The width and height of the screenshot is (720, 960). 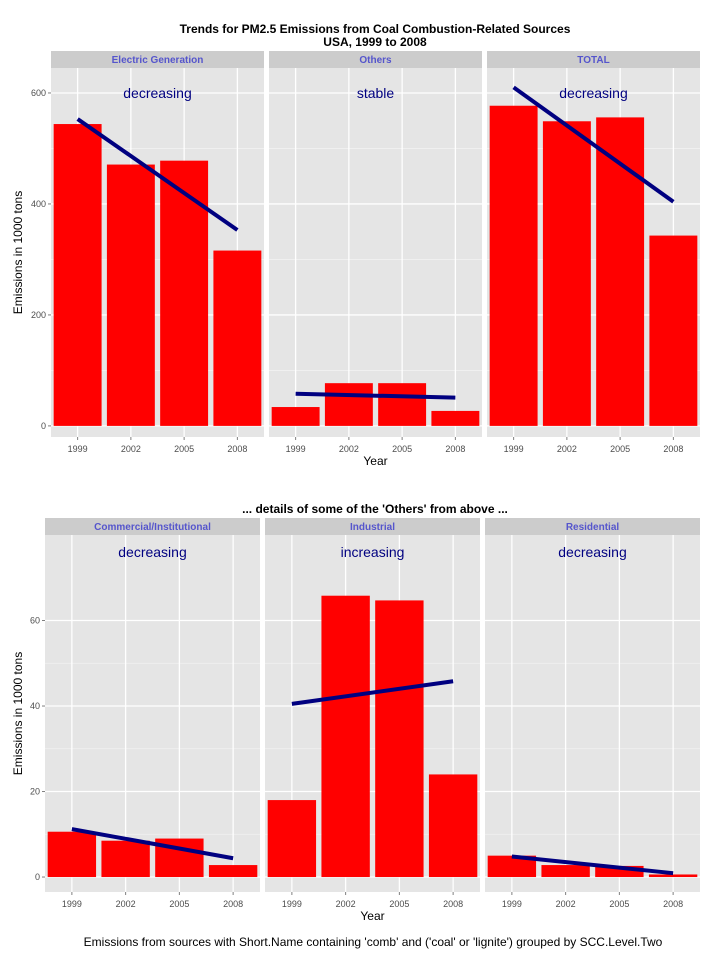 What do you see at coordinates (38, 204) in the screenshot?
I see `y-tick-label: 400` at bounding box center [38, 204].